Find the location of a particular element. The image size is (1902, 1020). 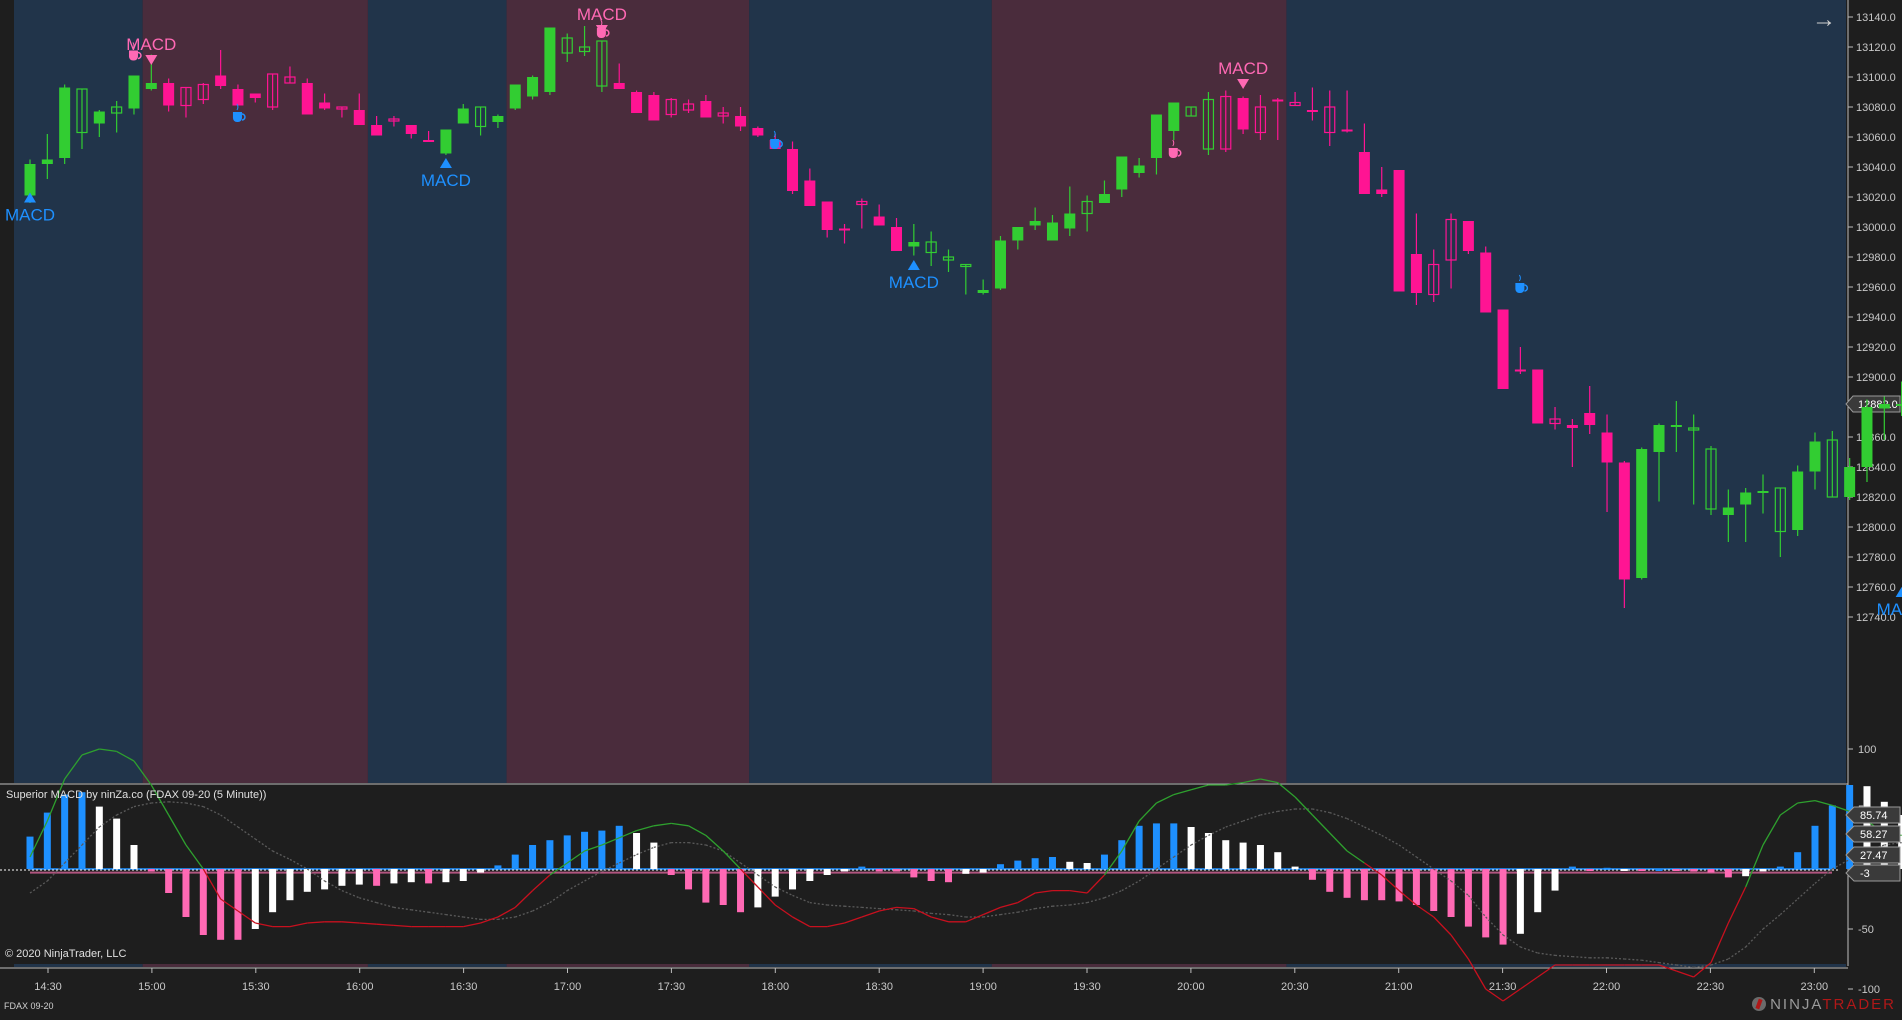

price-tick-label: 12820.0 is located at coordinates (1876, 498).